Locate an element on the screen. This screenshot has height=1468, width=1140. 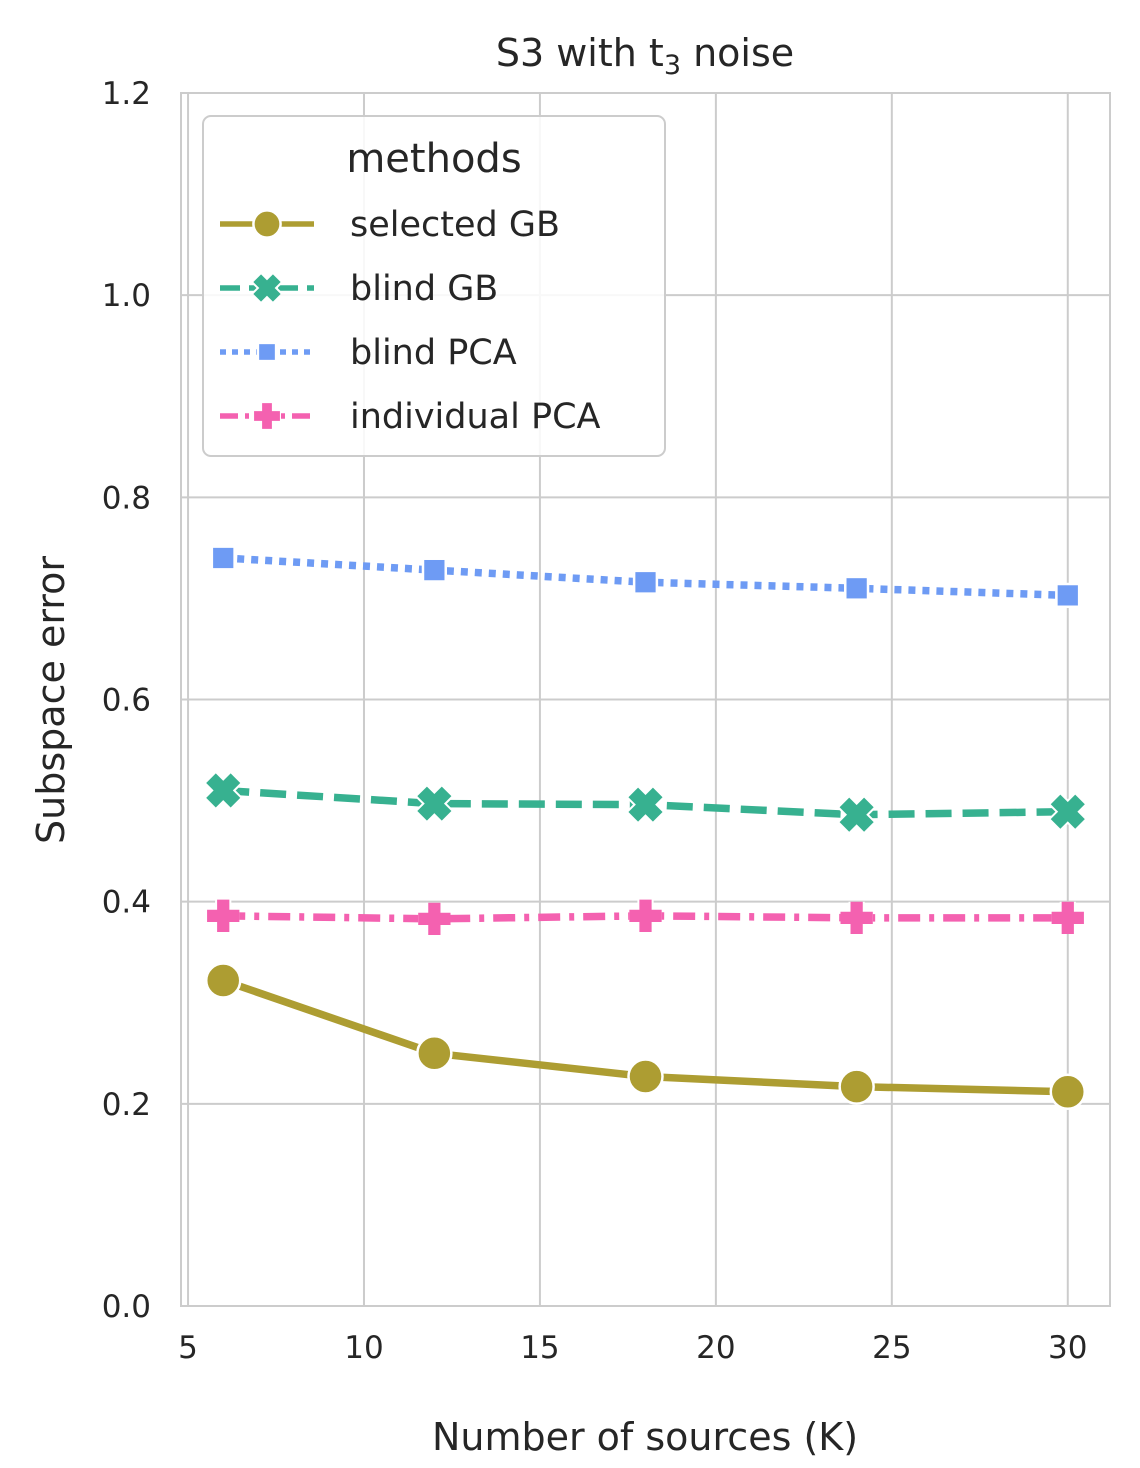
legend-marker-blind-pca is located at coordinates (267, 352).